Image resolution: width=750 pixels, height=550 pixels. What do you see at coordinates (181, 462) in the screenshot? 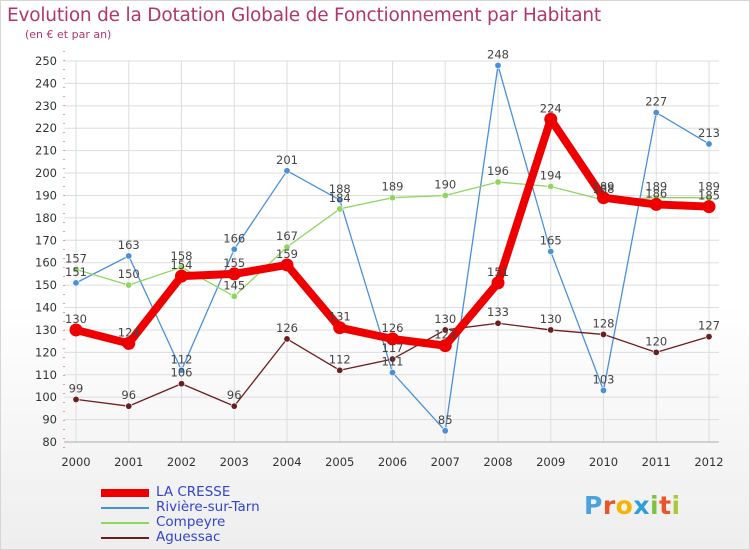
I see `x-tick-label: 2002` at bounding box center [181, 462].